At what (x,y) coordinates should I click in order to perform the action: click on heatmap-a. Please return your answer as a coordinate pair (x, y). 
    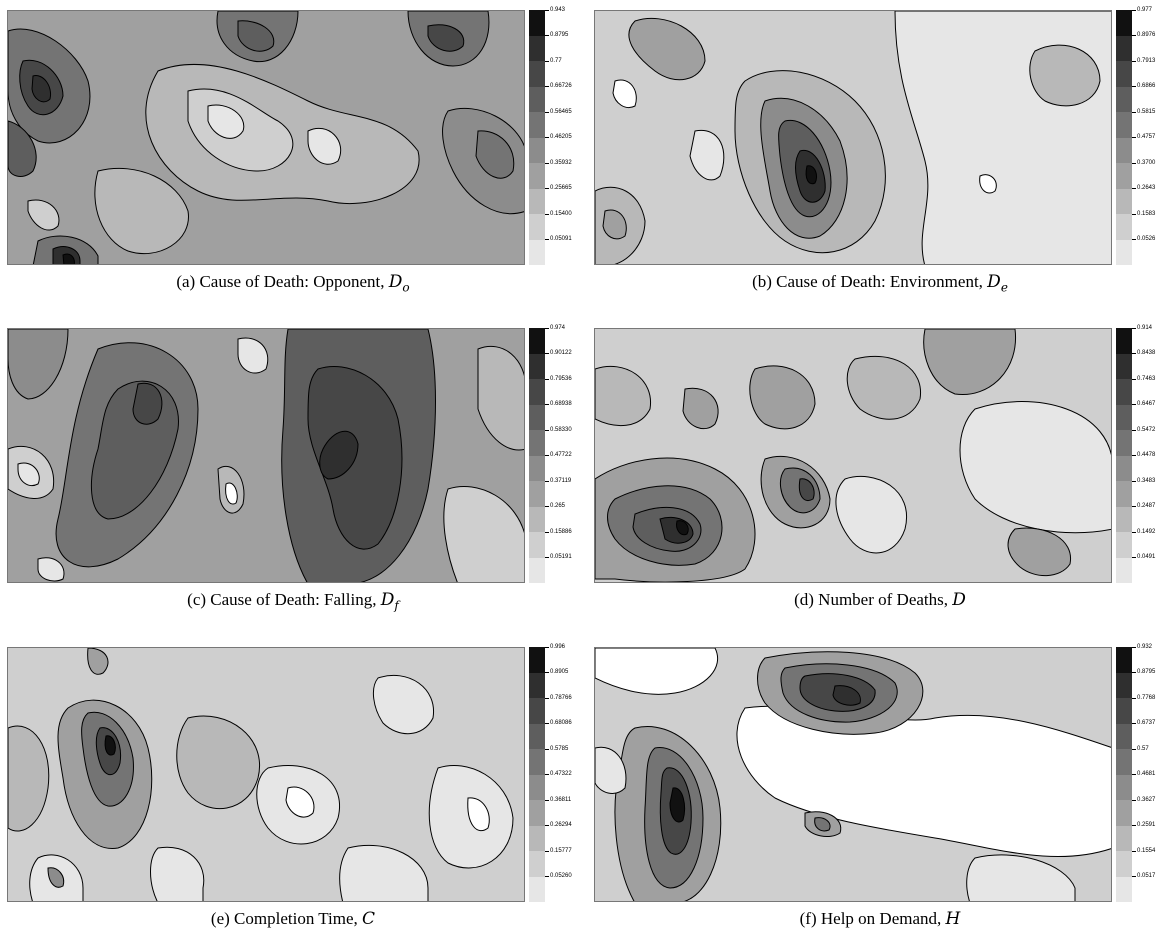
    Looking at the image, I should click on (266, 137).